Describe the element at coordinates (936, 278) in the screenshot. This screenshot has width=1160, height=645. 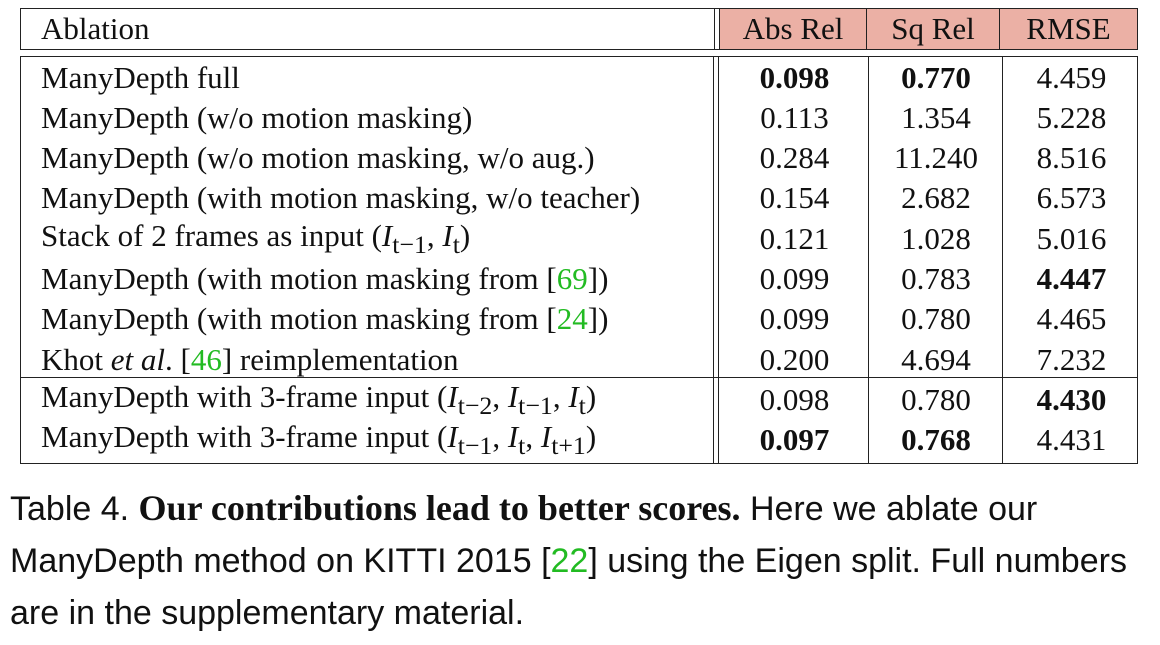
I see `cell-sq-rel: 0.783` at that location.